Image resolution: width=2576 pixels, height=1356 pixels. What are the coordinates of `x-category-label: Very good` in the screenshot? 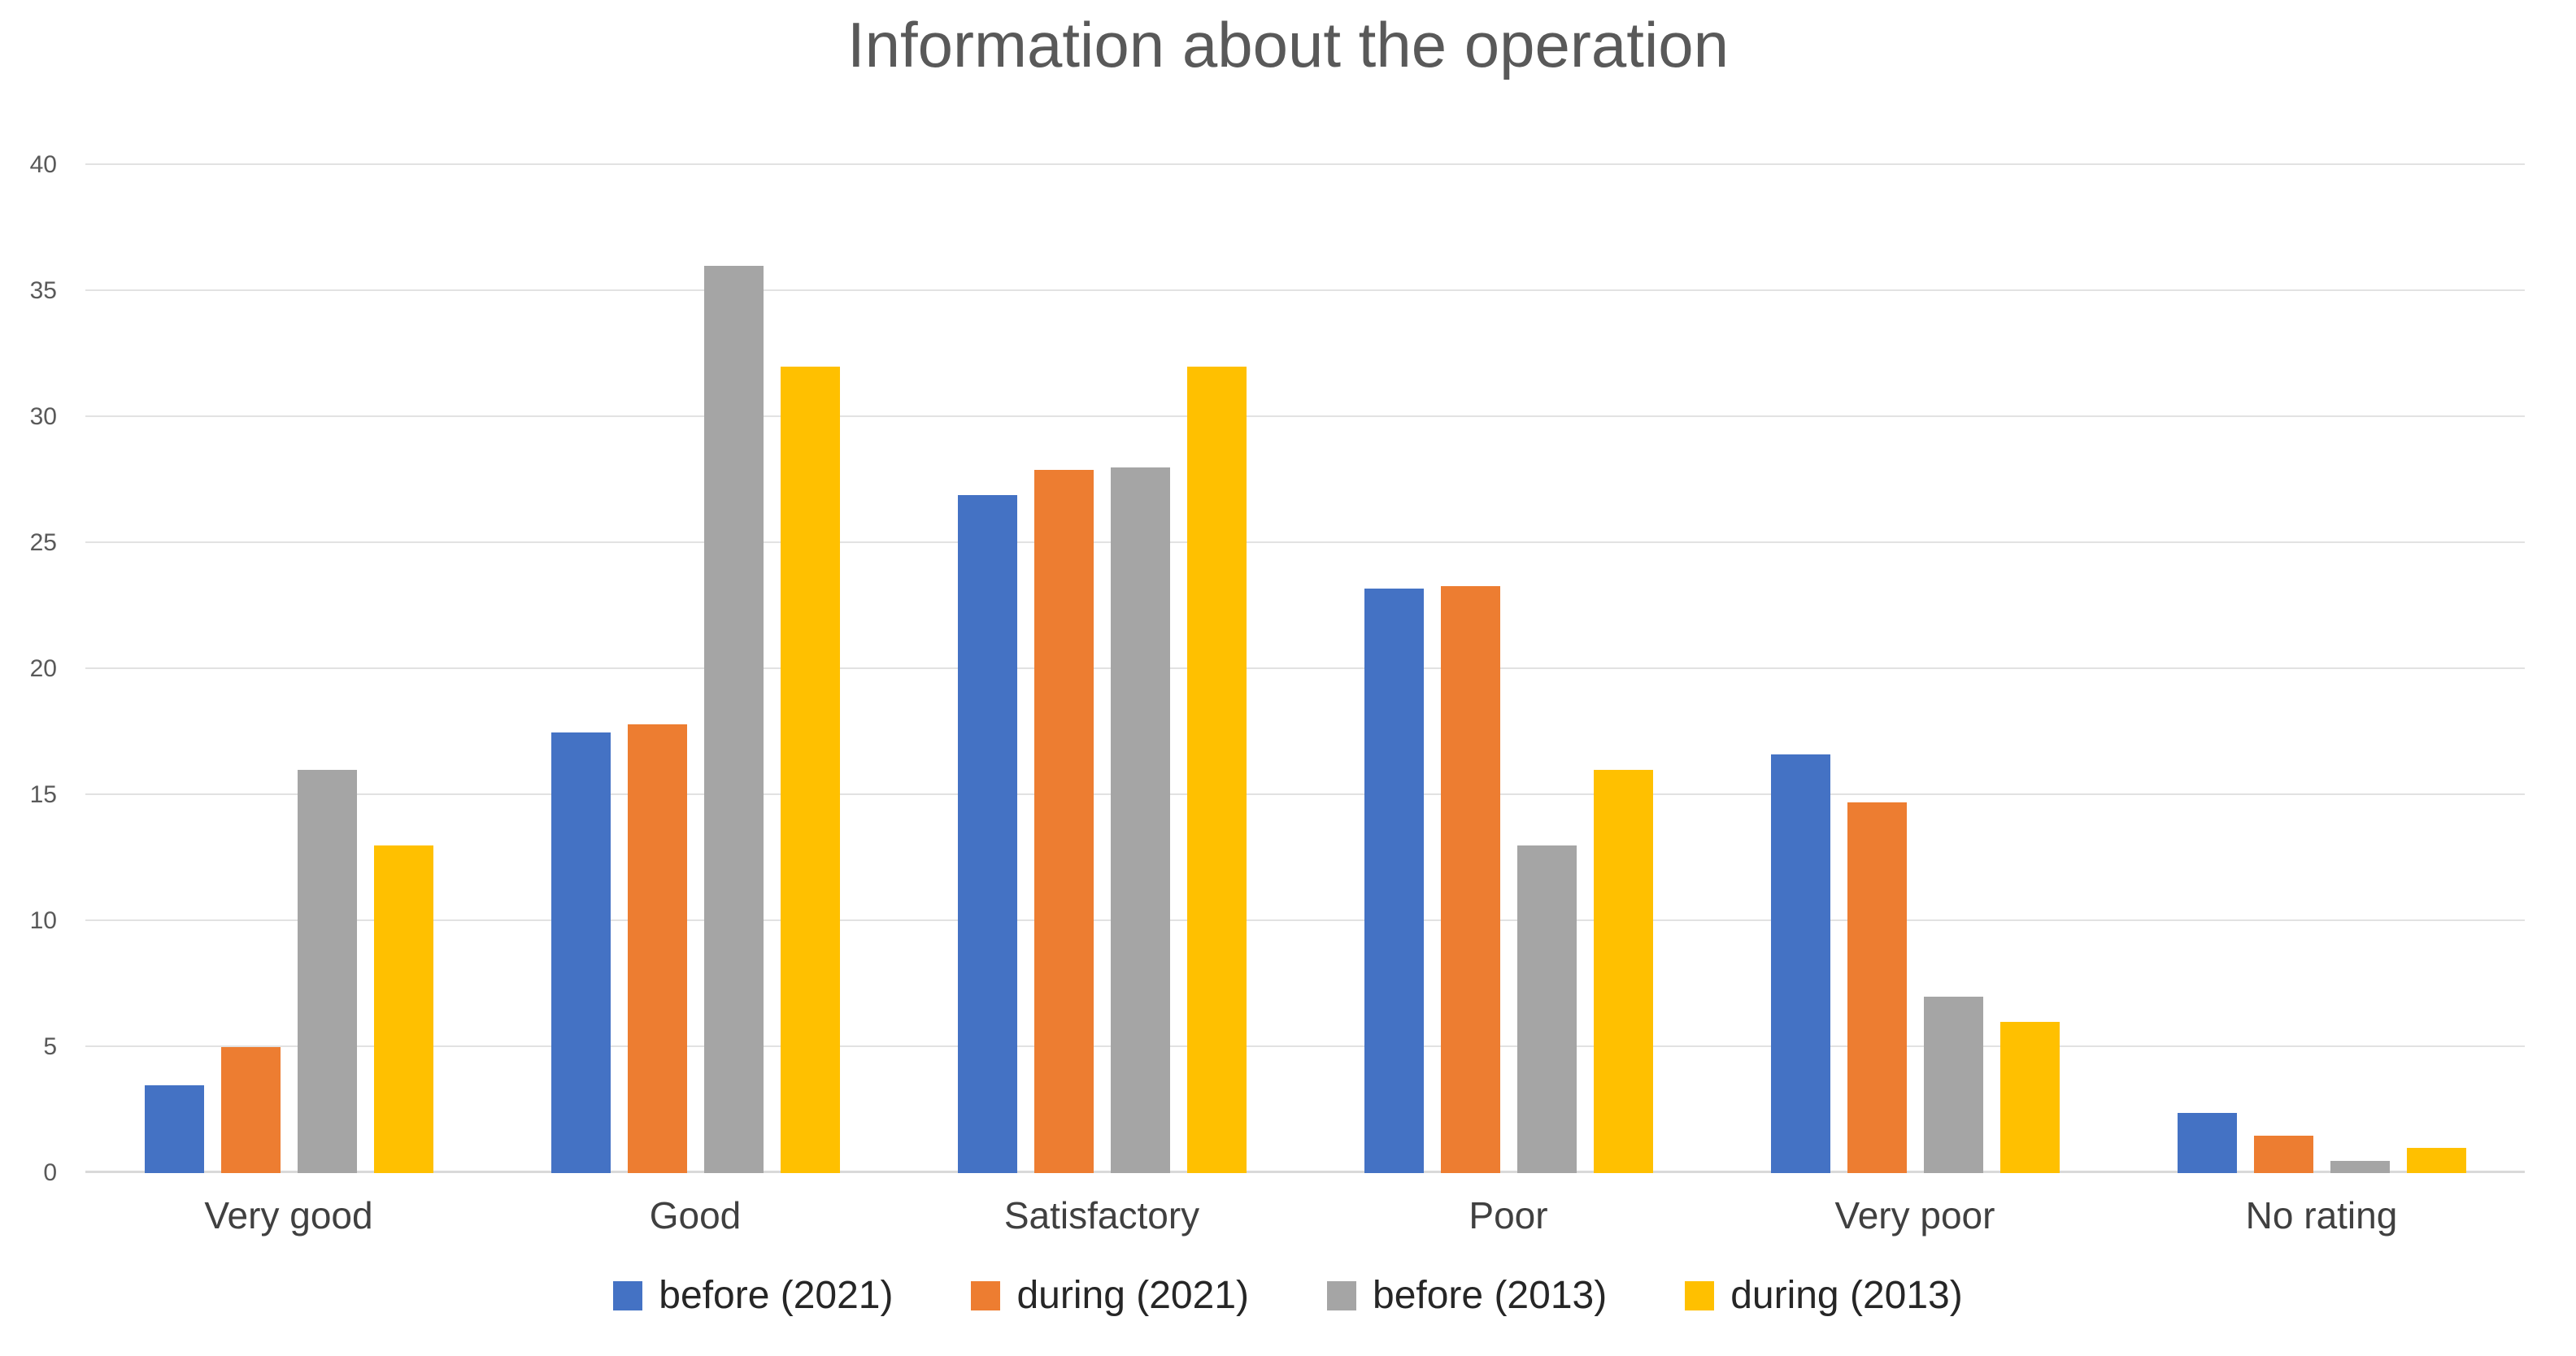 It's located at (288, 1215).